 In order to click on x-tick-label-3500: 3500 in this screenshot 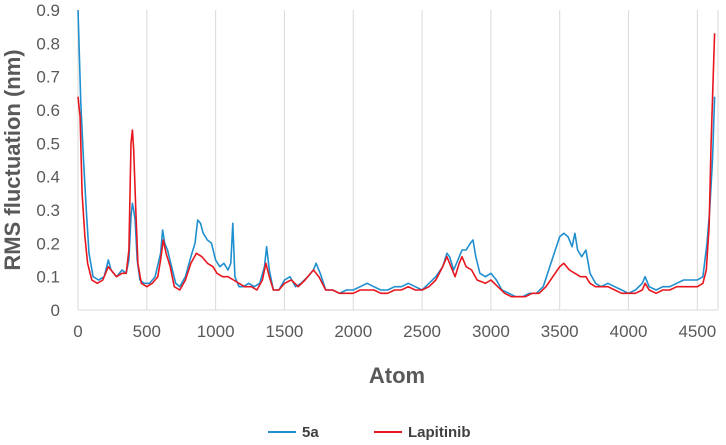, I will do `click(560, 331)`.